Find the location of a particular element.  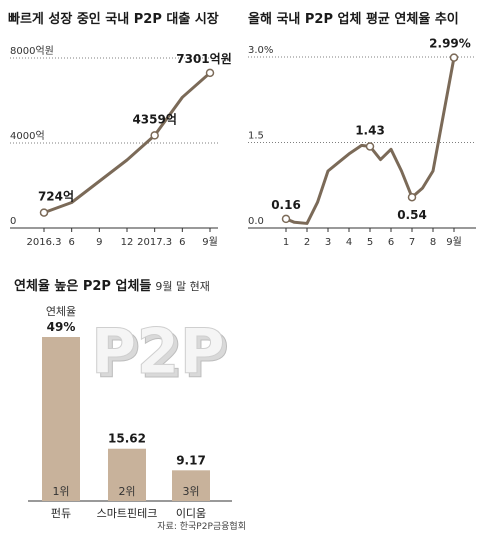

chart-title: 올해 국내 P2P 업체 평균 연체율 추이 is located at coordinates (353, 19).